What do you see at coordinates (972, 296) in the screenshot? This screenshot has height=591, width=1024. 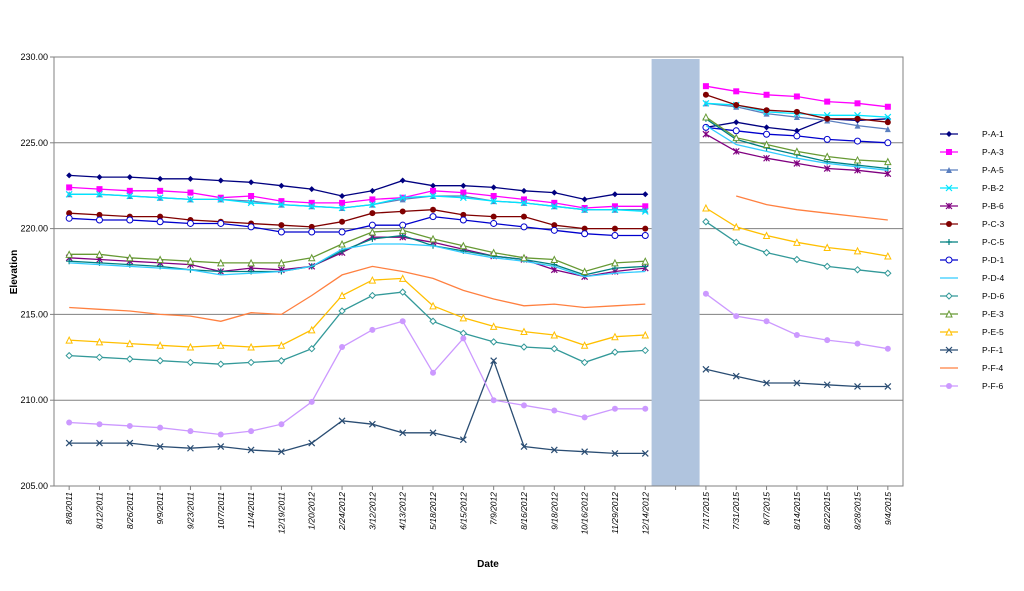 I see `legend-entry-p-d-6: P-D-6` at bounding box center [972, 296].